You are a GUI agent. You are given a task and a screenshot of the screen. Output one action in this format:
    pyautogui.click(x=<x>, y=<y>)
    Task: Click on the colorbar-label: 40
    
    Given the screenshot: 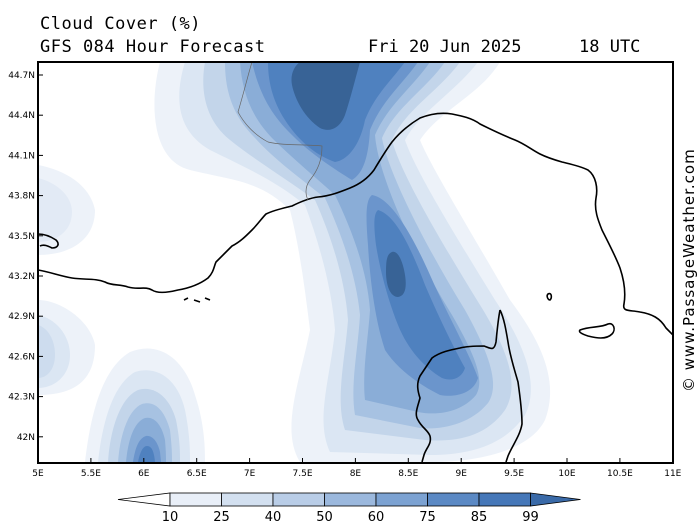 What is the action you would take?
    pyautogui.click(x=273, y=517)
    